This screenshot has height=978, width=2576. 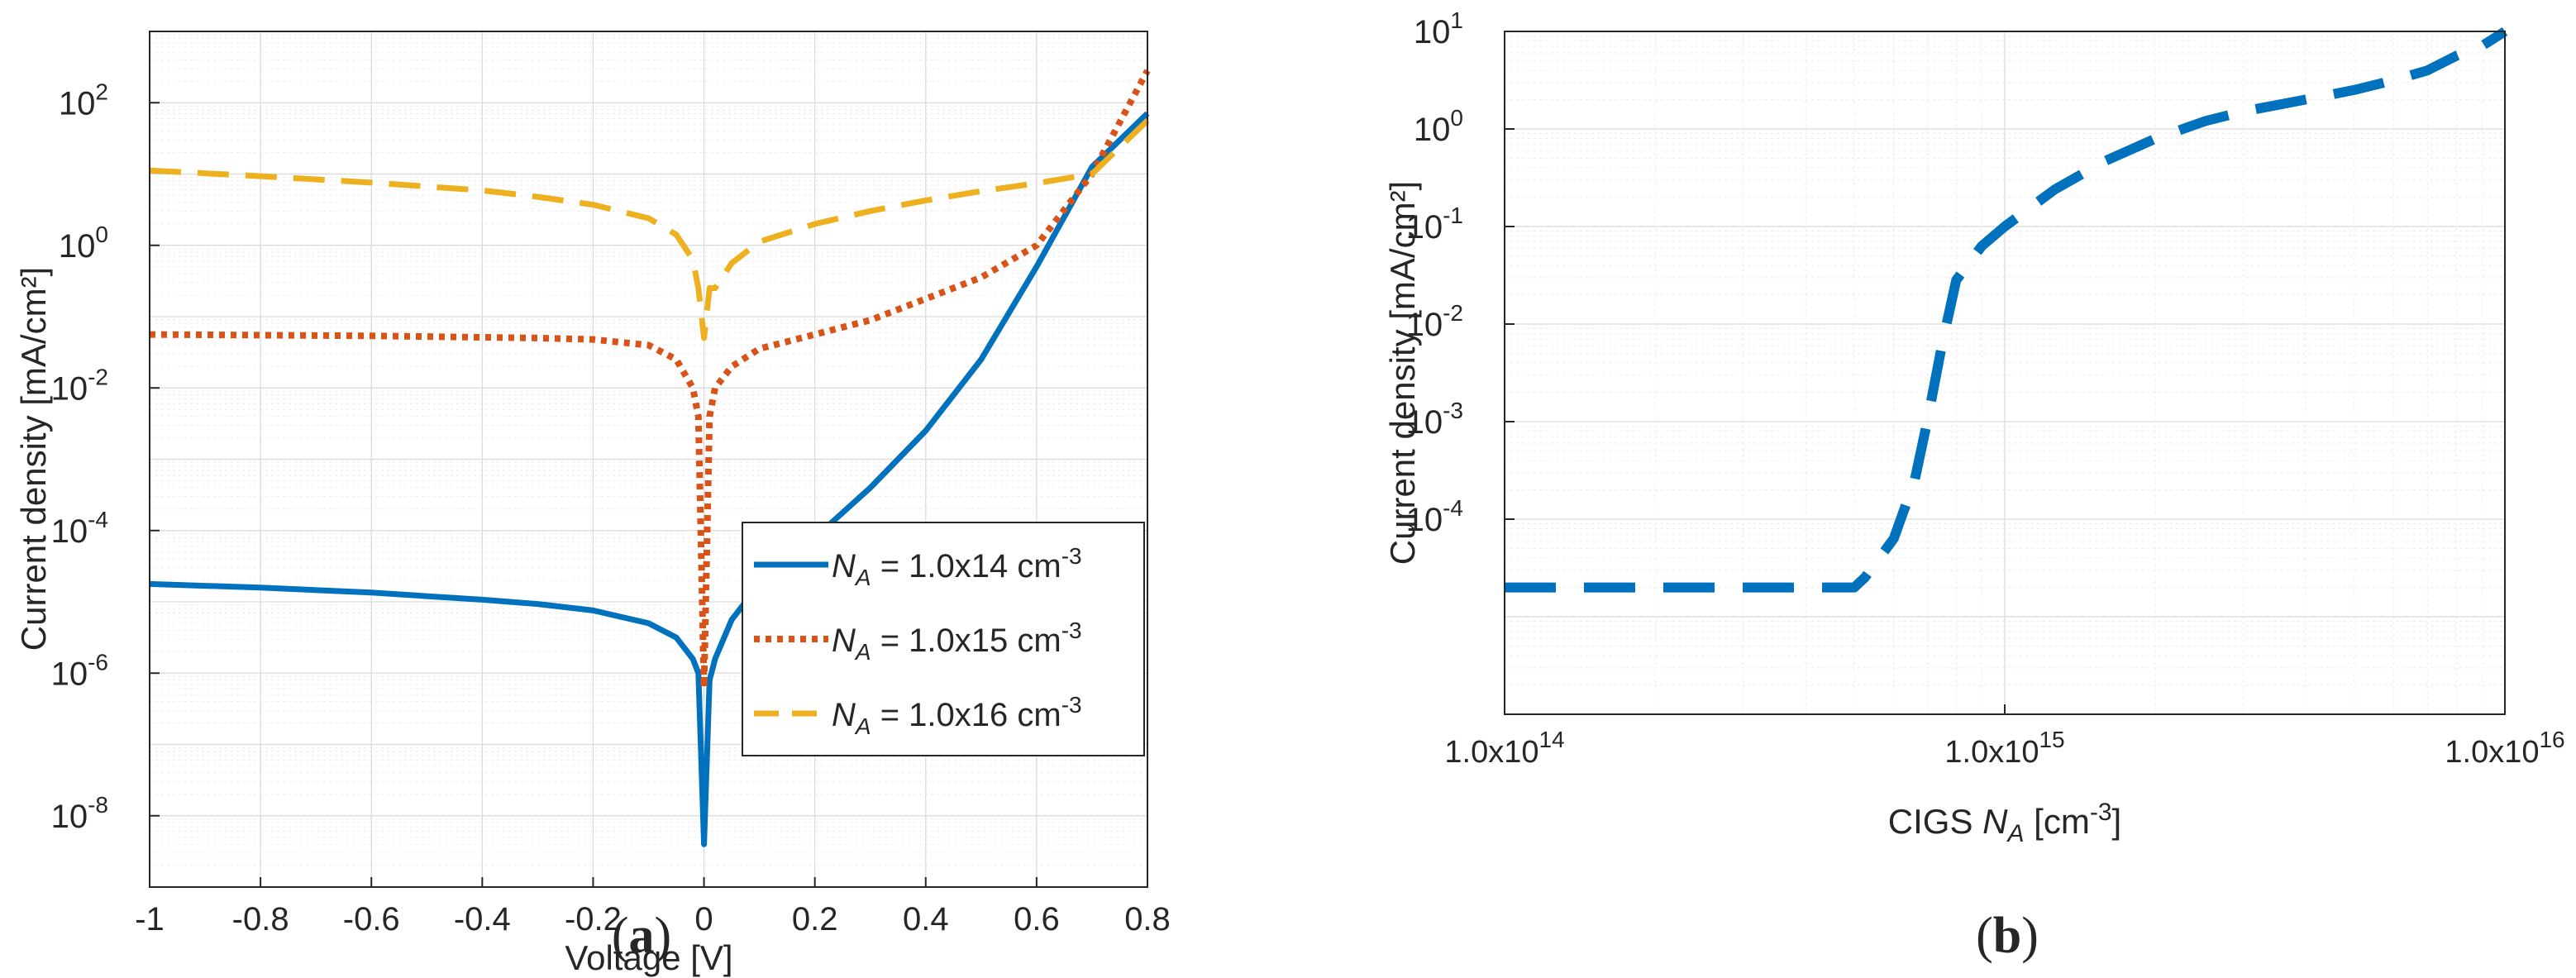 I want to click on legend-label-series-2: NA = 1.0x15 cm-3, so click(x=957, y=641).